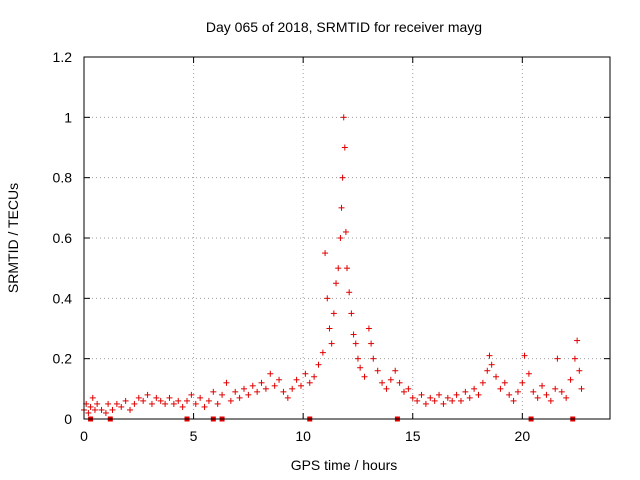 The image size is (640, 480). What do you see at coordinates (63, 57) in the screenshot?
I see `y-tick-label: 1.2` at bounding box center [63, 57].